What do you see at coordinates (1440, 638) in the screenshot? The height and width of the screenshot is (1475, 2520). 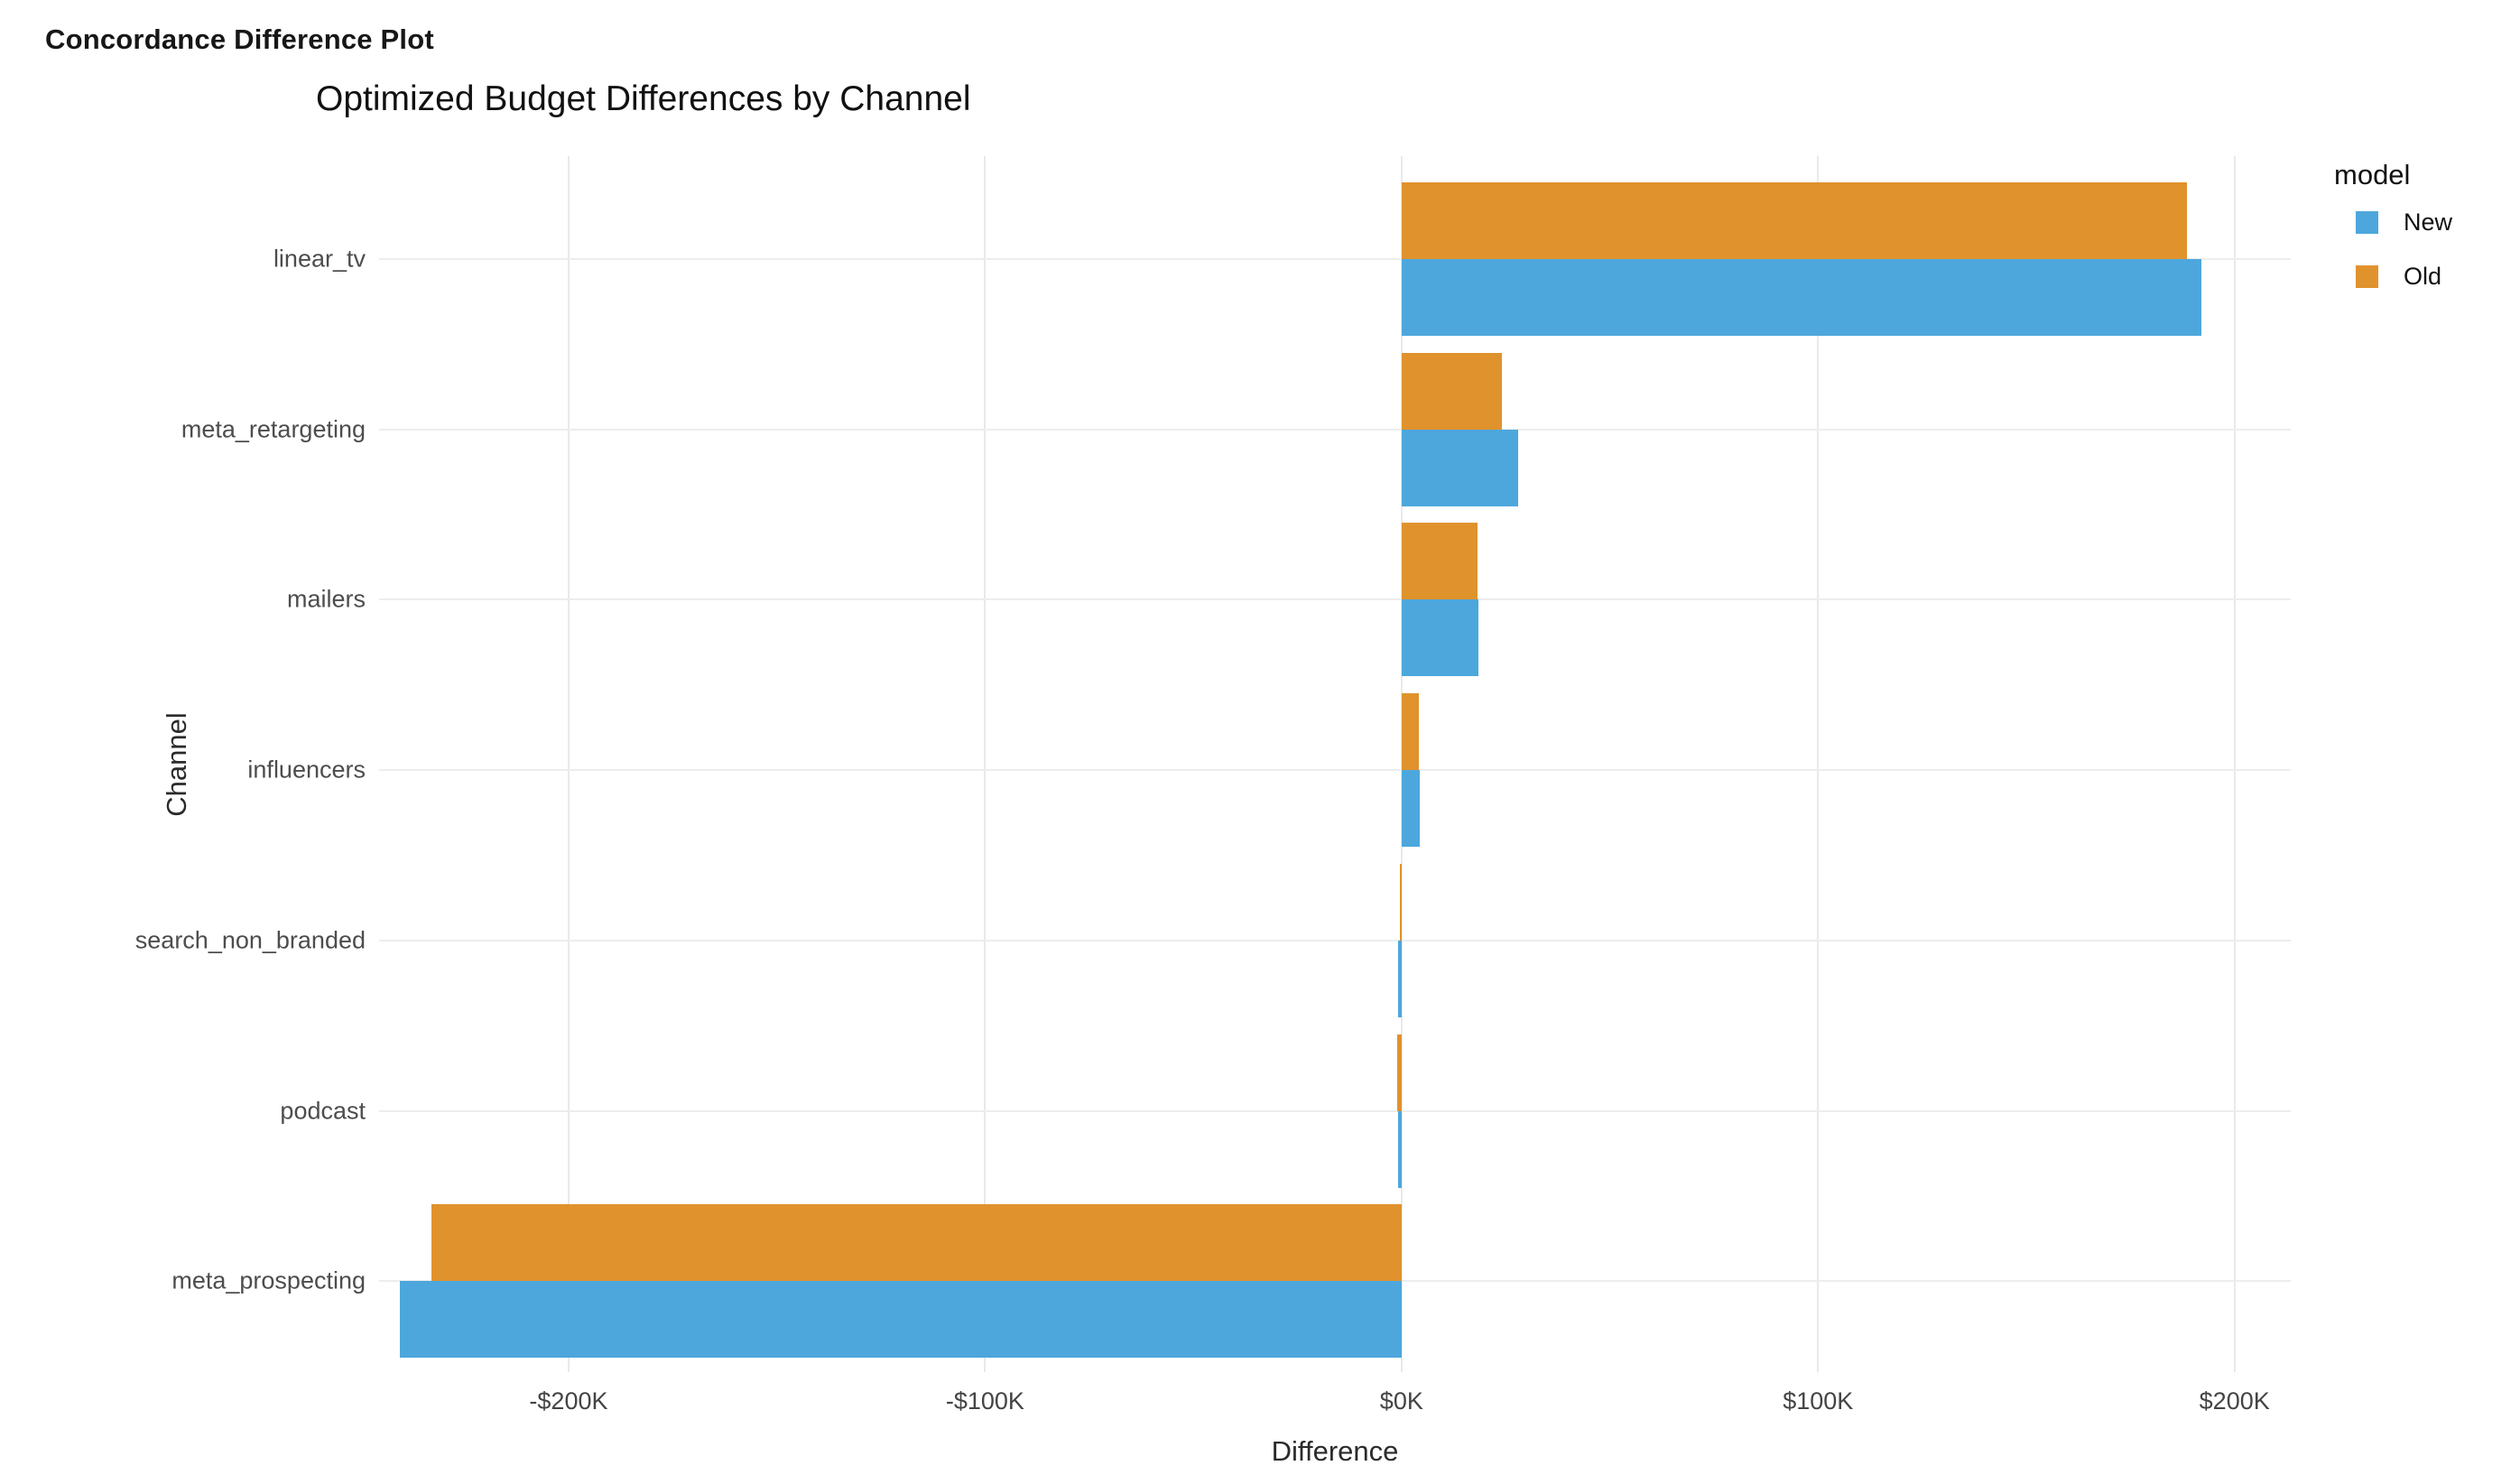 I see `bar-new-mailers` at bounding box center [1440, 638].